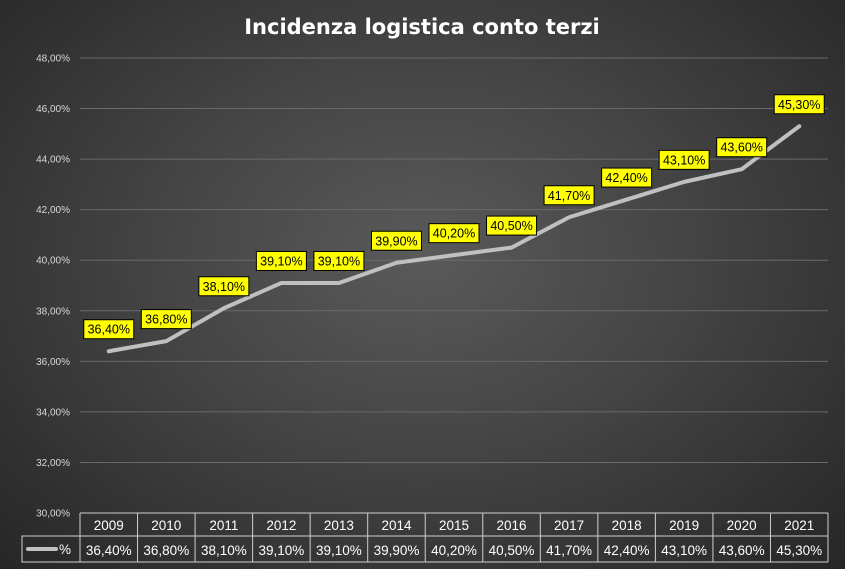 This screenshot has height=569, width=845. I want to click on data-label-text: 39,90%, so click(396, 241).